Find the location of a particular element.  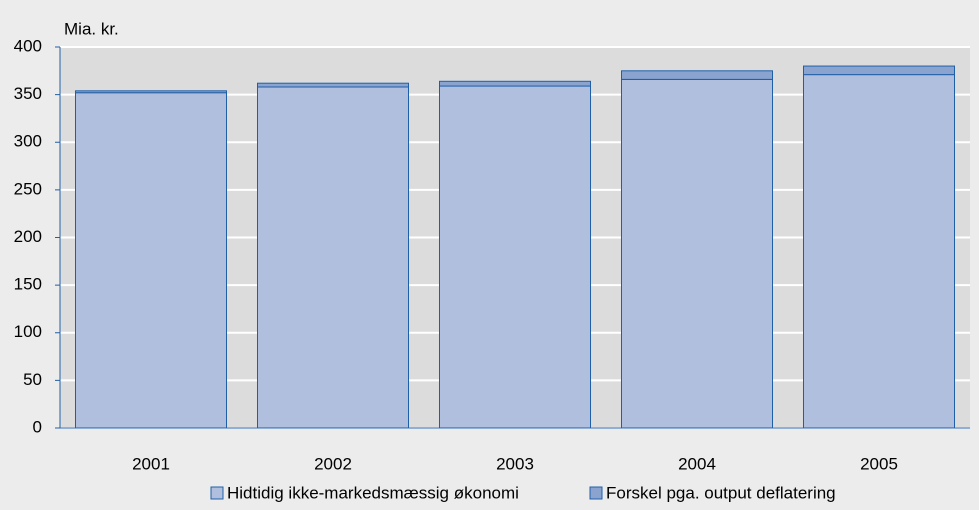

y-tick-label: 400 is located at coordinates (28, 45).